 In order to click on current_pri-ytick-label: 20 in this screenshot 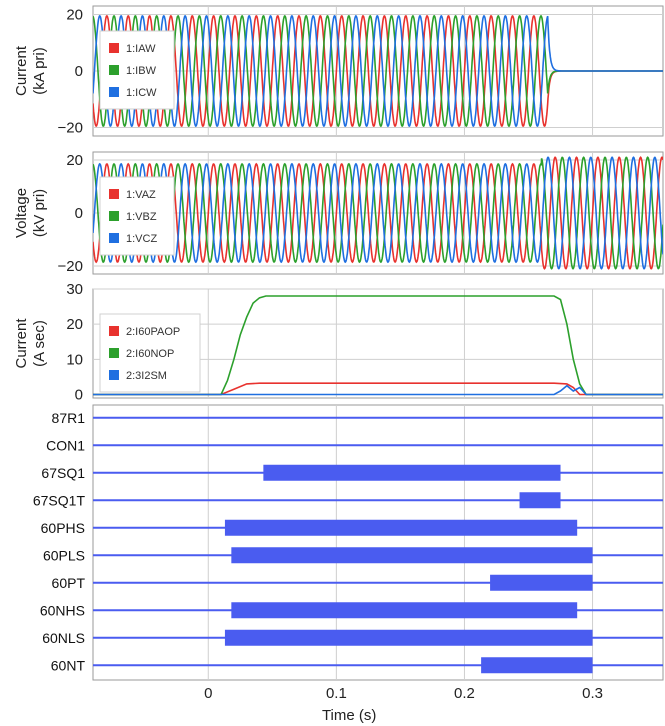, I will do `click(74, 14)`.